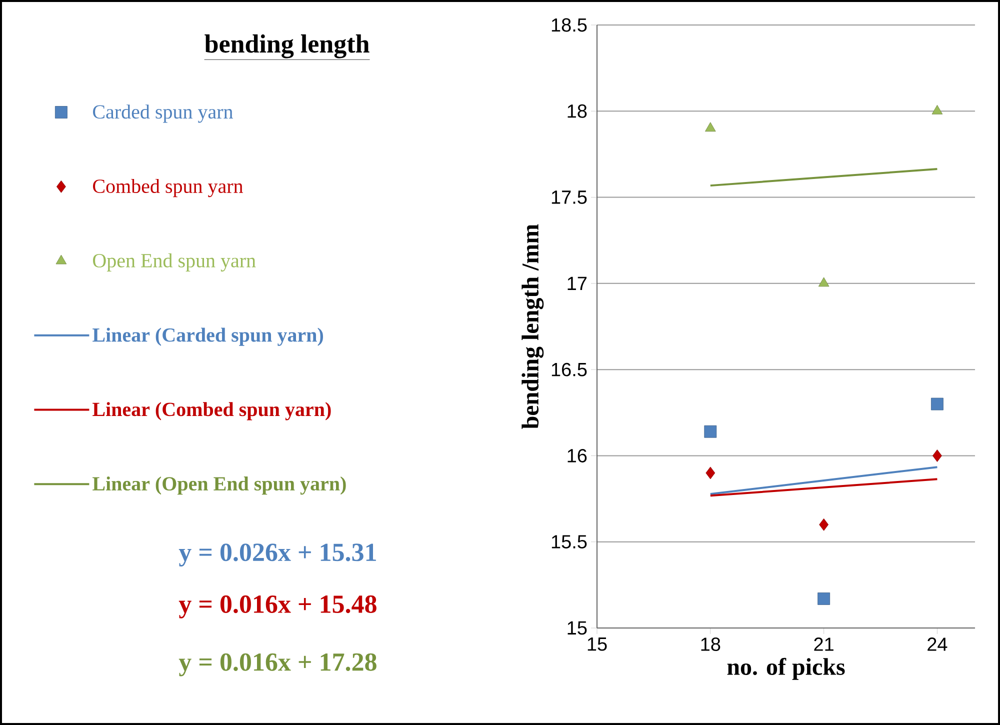  What do you see at coordinates (597, 644) in the screenshot?
I see `x-tick-label: 15` at bounding box center [597, 644].